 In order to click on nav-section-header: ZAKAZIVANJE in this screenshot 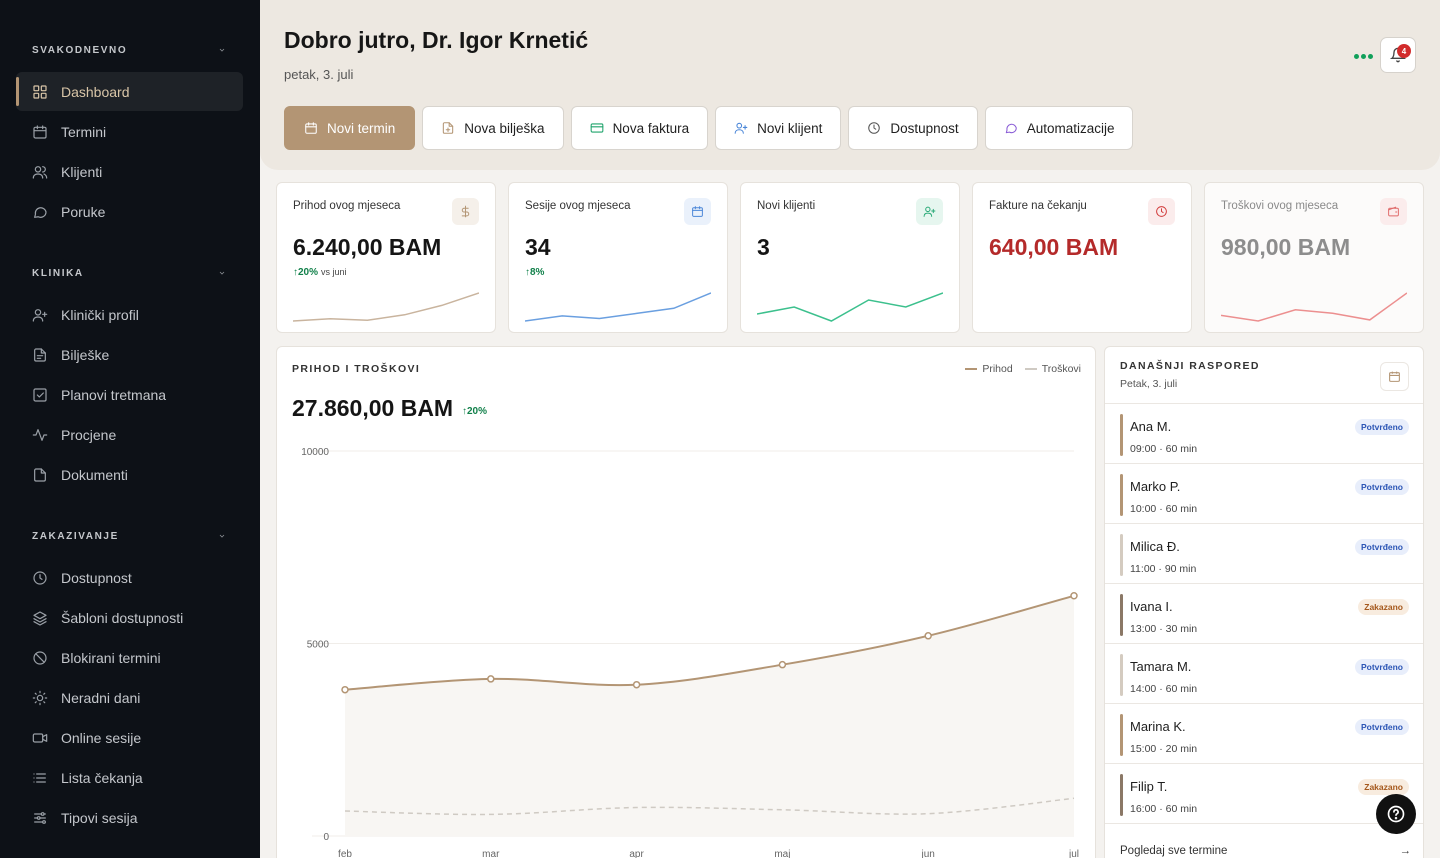, I will do `click(130, 536)`.